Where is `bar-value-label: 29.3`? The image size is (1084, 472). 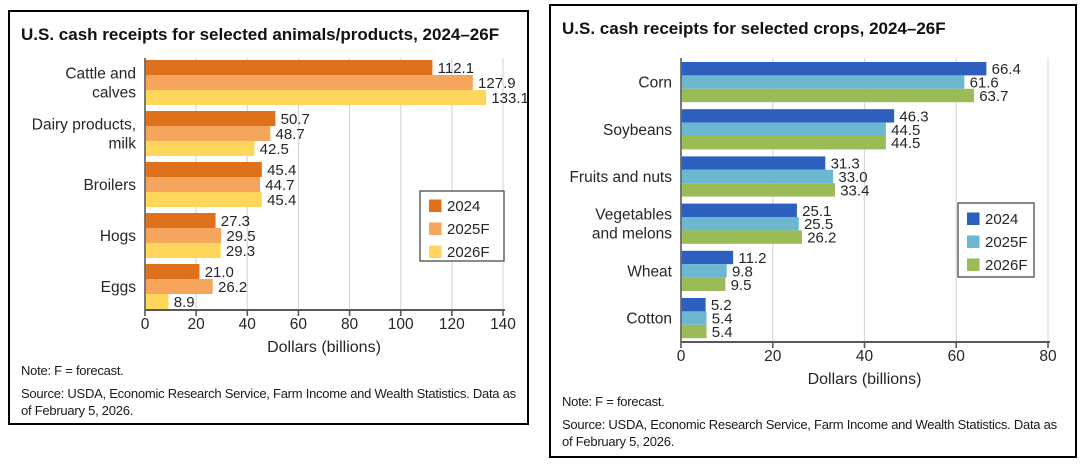
bar-value-label: 29.3 is located at coordinates (240, 251).